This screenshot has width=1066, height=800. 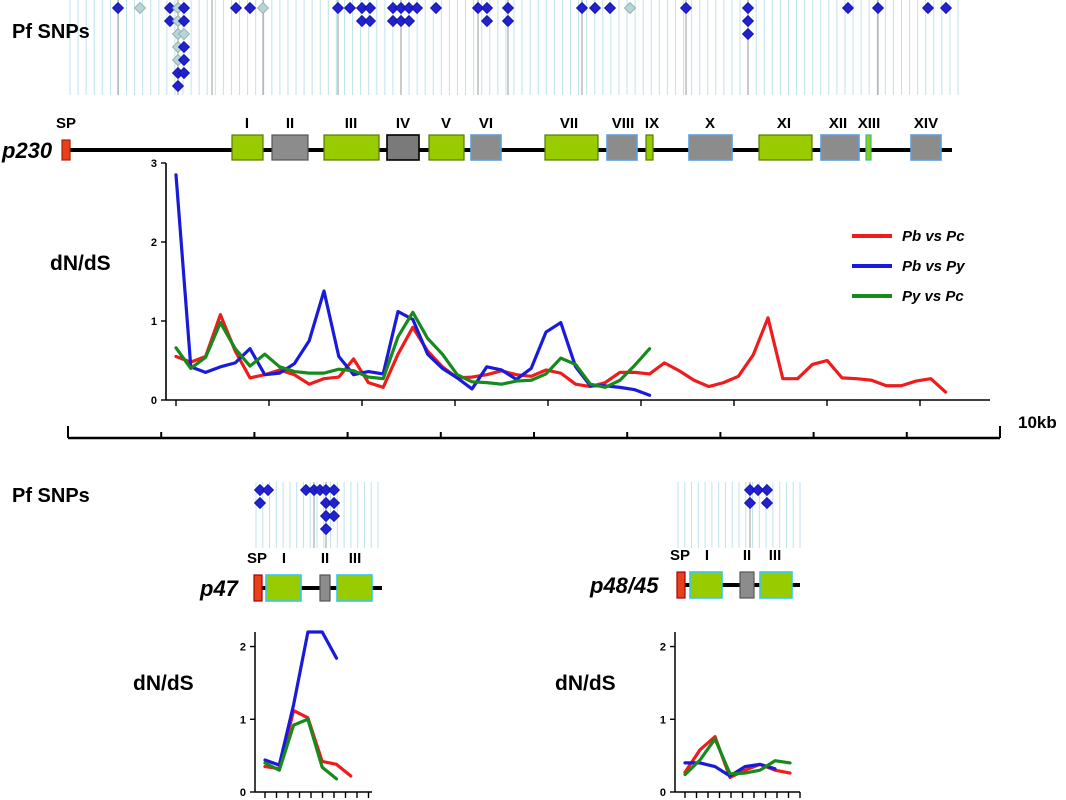 What do you see at coordinates (933, 236) in the screenshot?
I see `legend-label-pb-pc: Pb vs Pc` at bounding box center [933, 236].